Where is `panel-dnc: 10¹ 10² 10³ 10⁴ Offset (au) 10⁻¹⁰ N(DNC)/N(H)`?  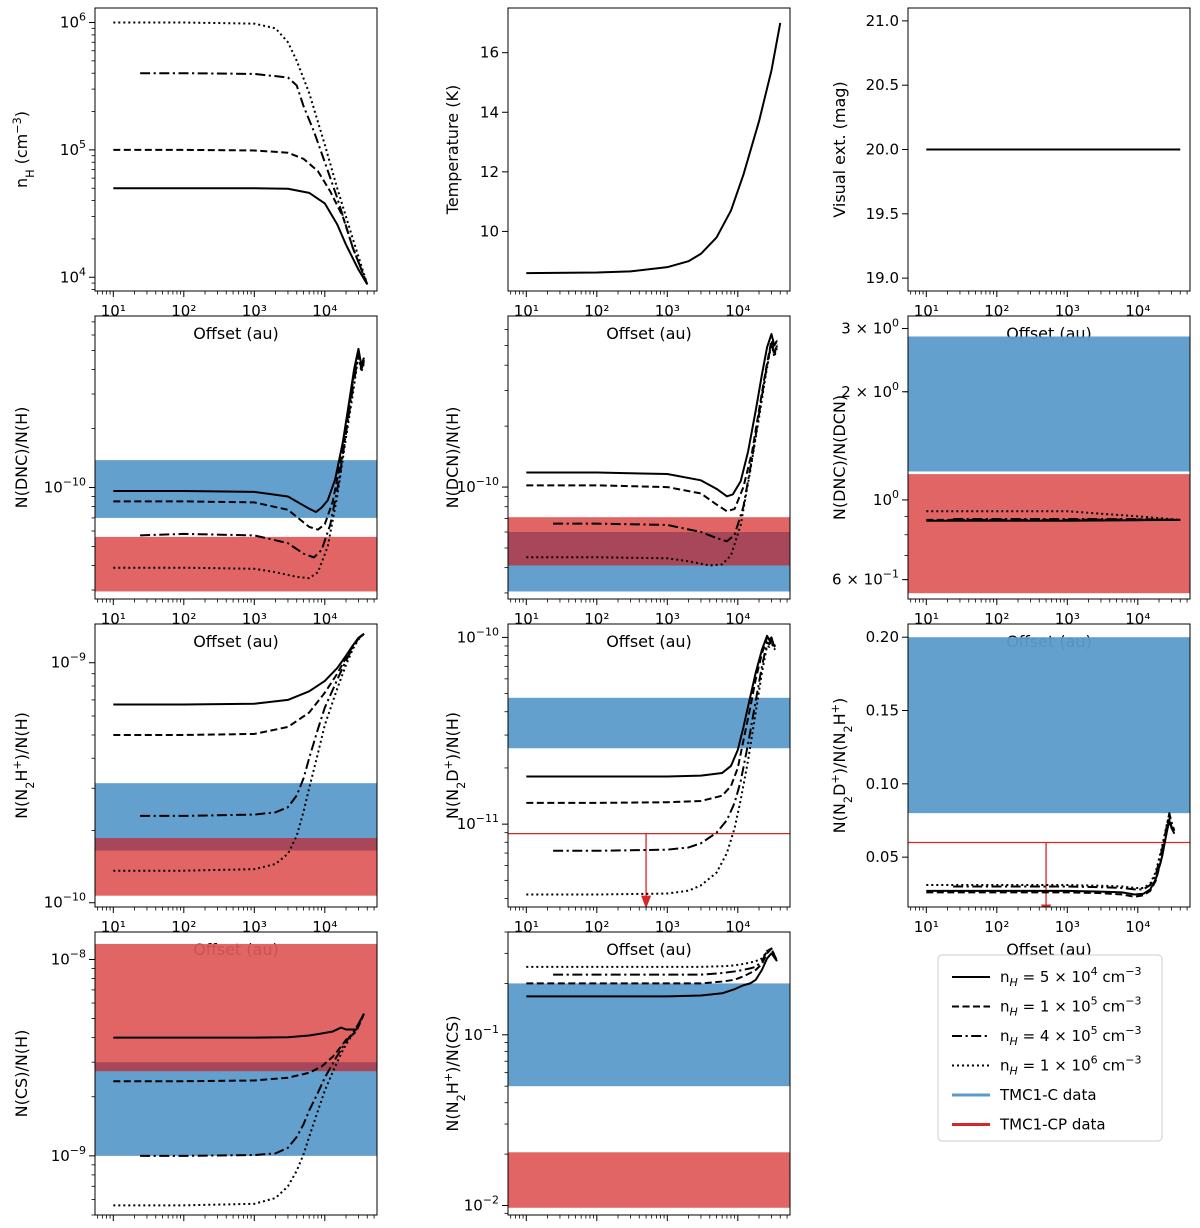 panel-dnc: 10¹ 10² 10³ 10⁴ Offset (au) 10⁻¹⁰ N(DNC)/N(H) is located at coordinates (195, 483).